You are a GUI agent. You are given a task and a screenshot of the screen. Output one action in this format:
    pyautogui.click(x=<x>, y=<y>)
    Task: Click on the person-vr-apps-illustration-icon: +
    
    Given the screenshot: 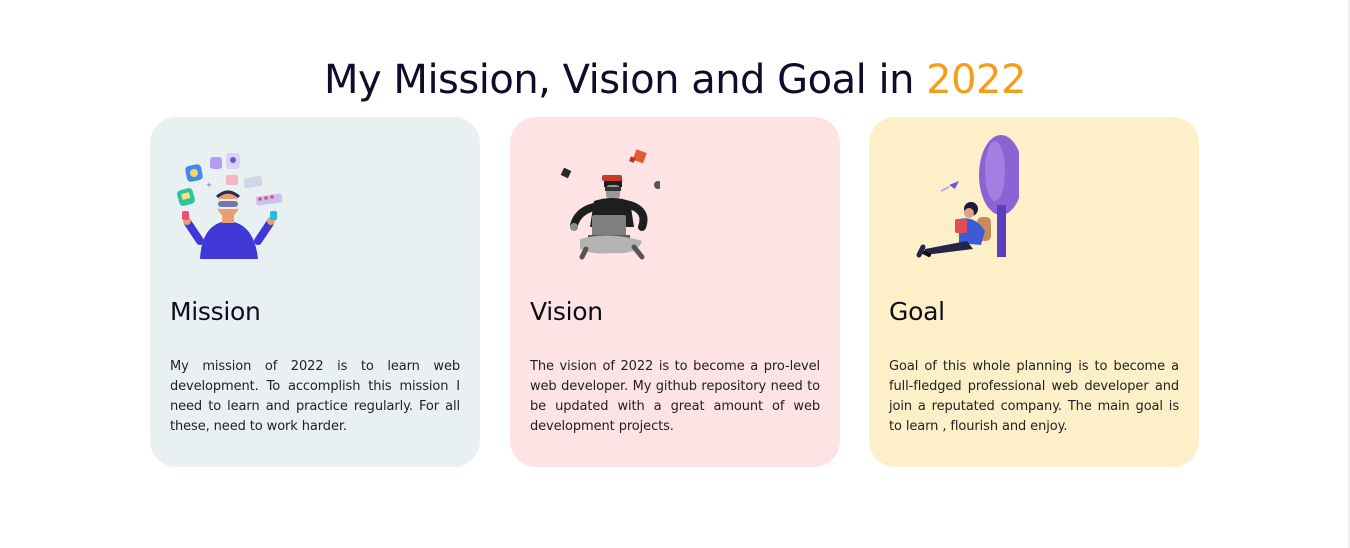 What is the action you would take?
    pyautogui.click(x=230, y=206)
    